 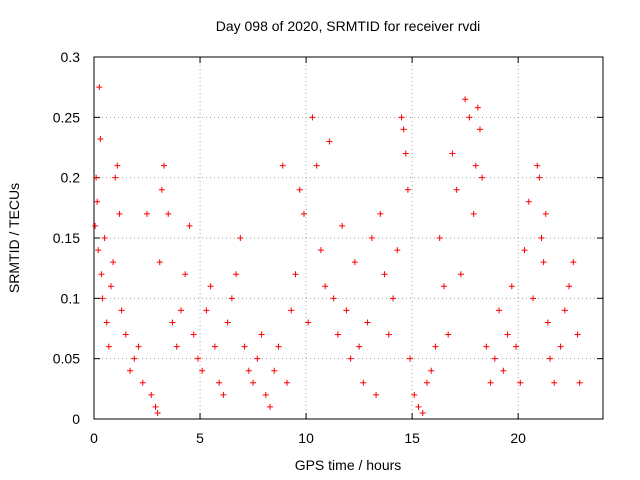 What do you see at coordinates (14, 238) in the screenshot?
I see `y-axis-label: SRMTID / TECUs` at bounding box center [14, 238].